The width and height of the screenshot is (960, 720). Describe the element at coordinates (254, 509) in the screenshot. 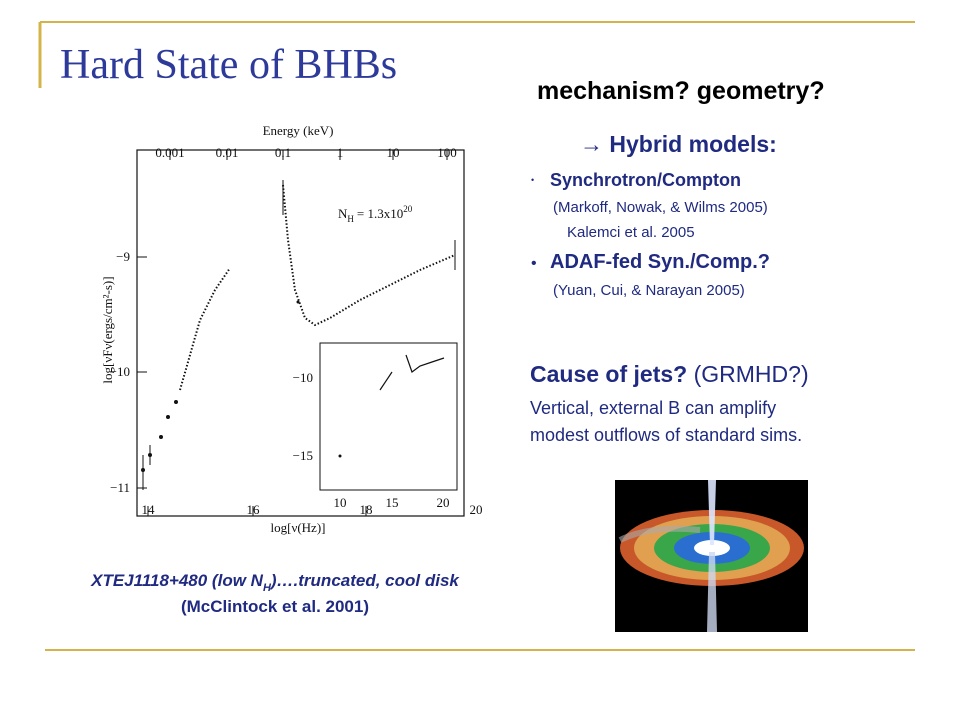

I see `tick-label: 16` at that location.